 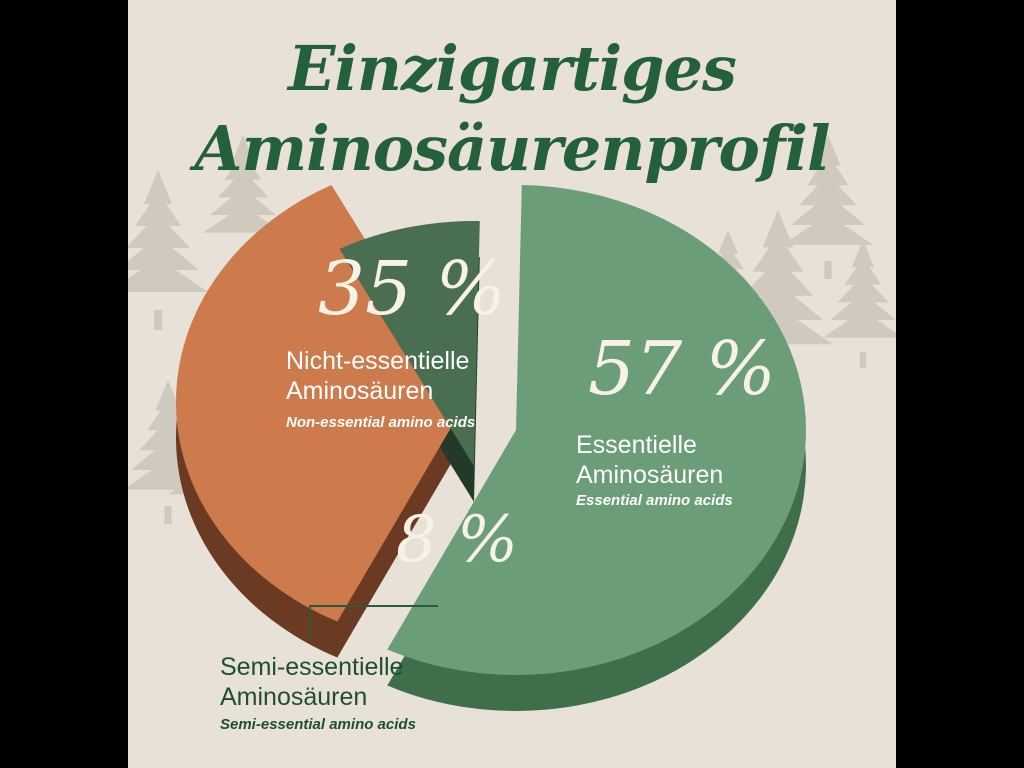 What do you see at coordinates (381, 422) in the screenshot?
I see `non-essential-label-en: Non-essential amino acids` at bounding box center [381, 422].